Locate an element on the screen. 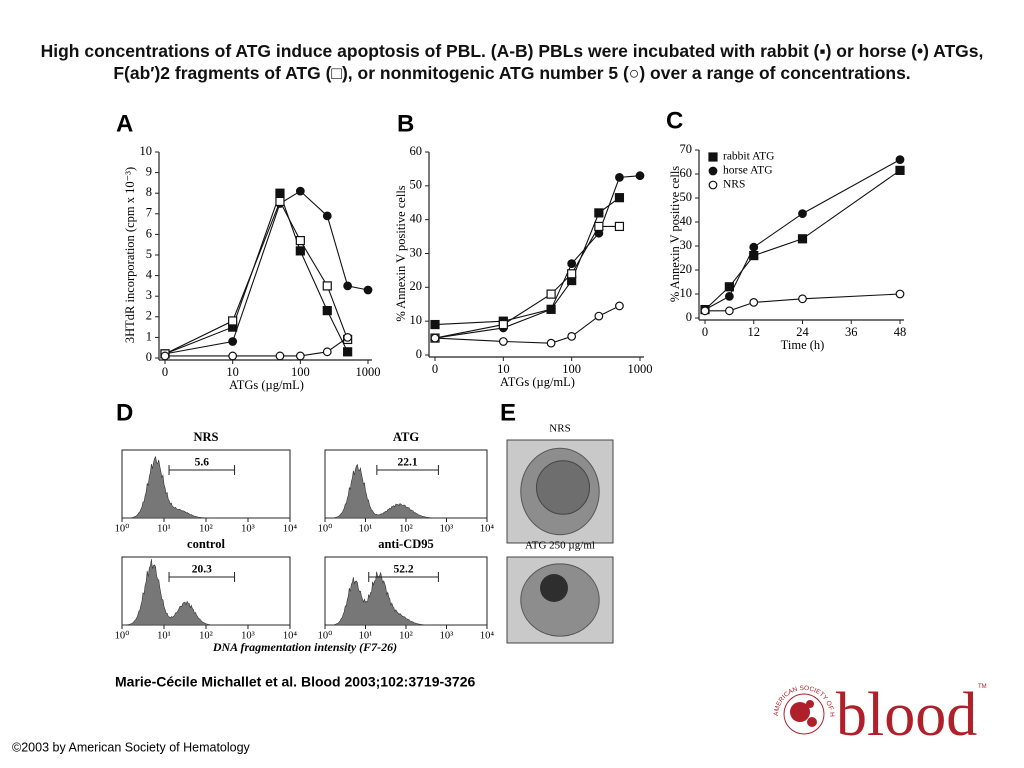 The width and height of the screenshot is (1024, 768). y-tick-label: 70 is located at coordinates (686, 149).